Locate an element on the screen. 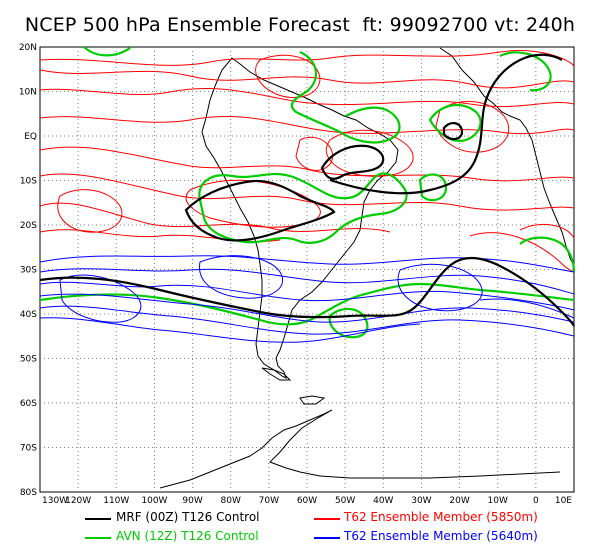 The height and width of the screenshot is (560, 600). legend-label-red-member: T62 Ensemble Member (5850m) is located at coordinates (441, 517).